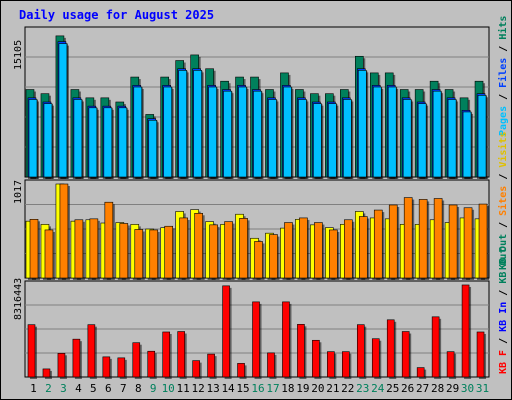  I want to click on legend-sites: Sites, so click(503, 201).